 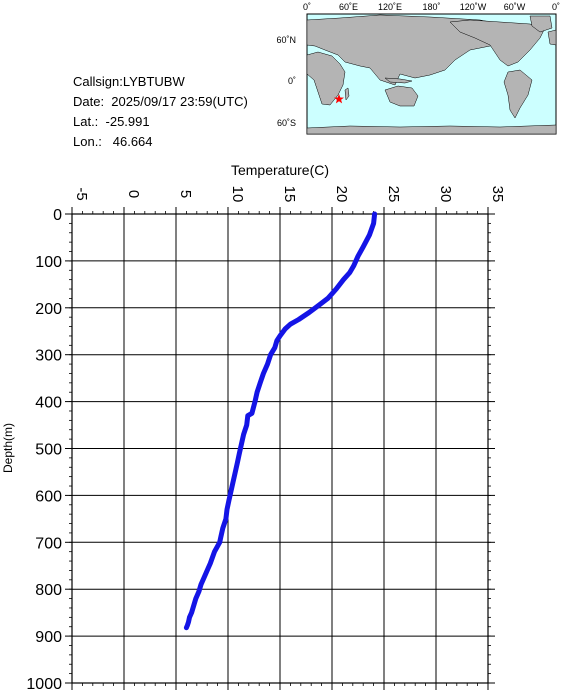 What do you see at coordinates (286, 123) in the screenshot?
I see `map-side-label: 60˚S` at bounding box center [286, 123].